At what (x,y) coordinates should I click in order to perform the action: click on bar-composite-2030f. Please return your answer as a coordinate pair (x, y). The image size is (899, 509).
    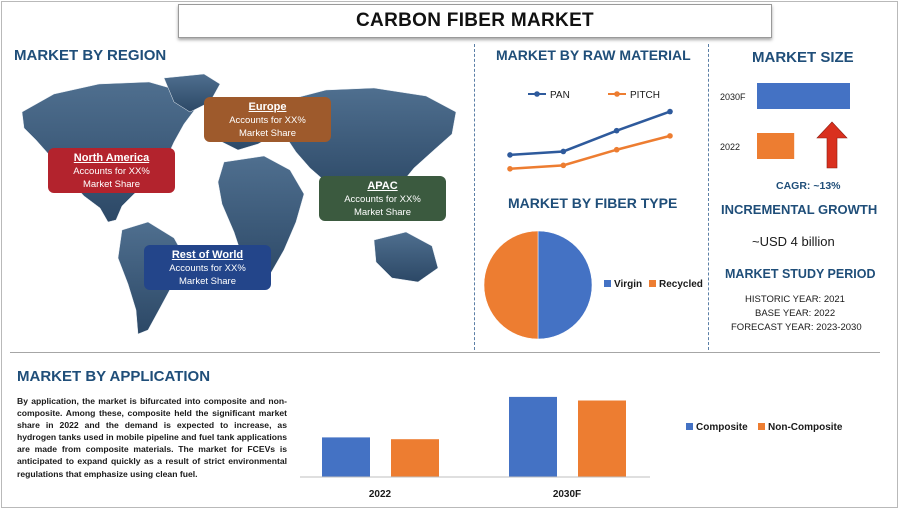
    Looking at the image, I should click on (533, 436).